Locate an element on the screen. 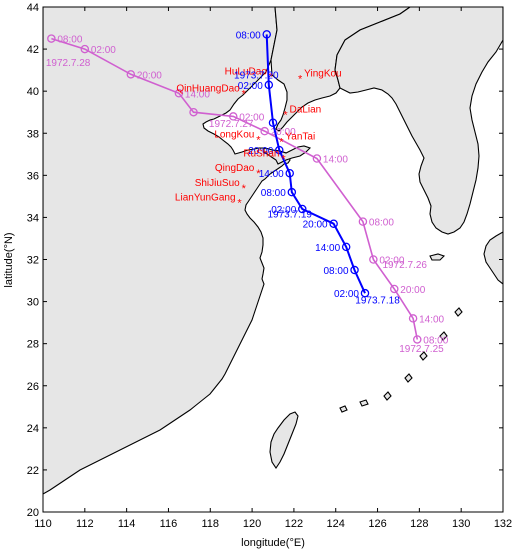 This screenshot has width=515, height=550. y-tick-label: 44 is located at coordinates (33, 8).